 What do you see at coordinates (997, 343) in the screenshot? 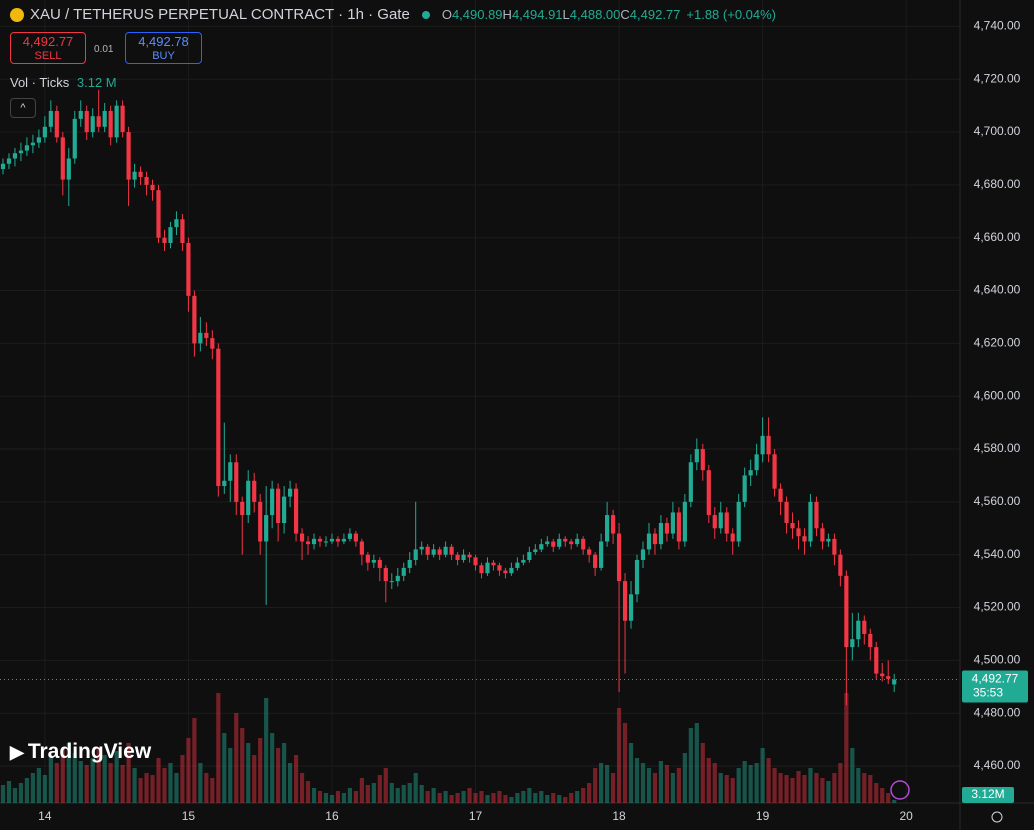
I see `y-tick-label: 4,620.00` at bounding box center [997, 343].